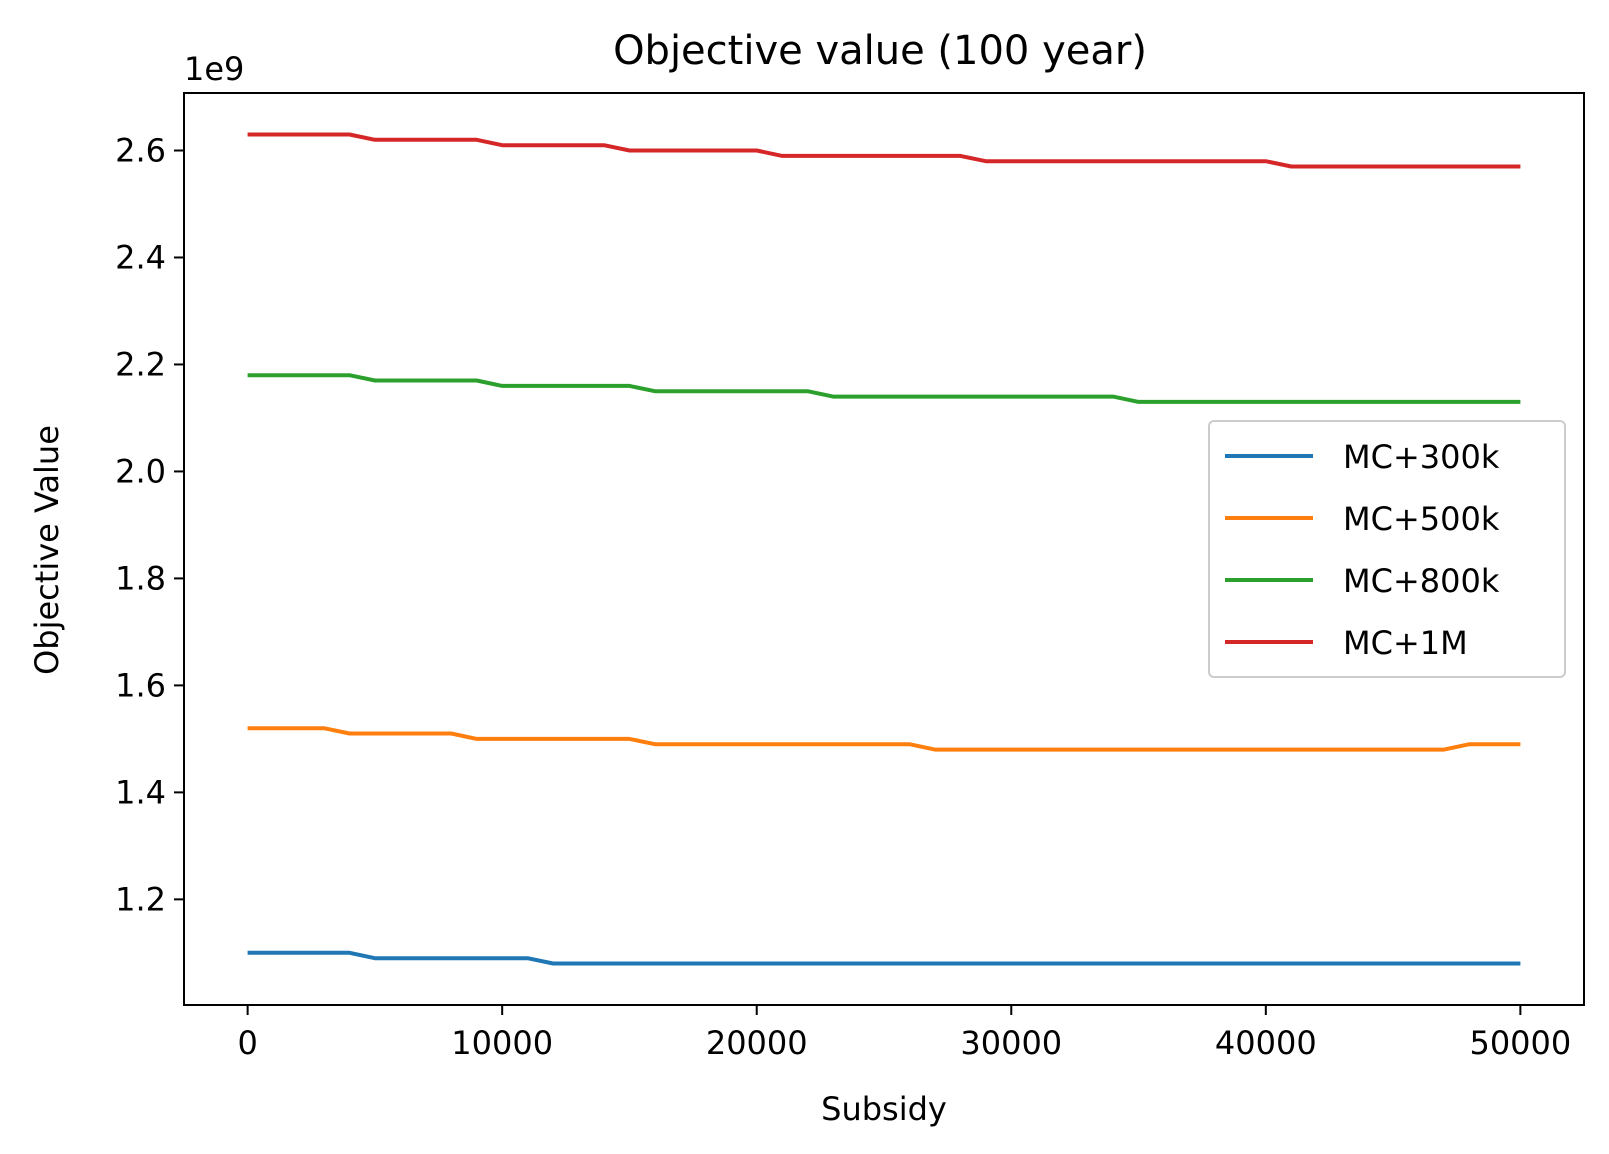  What do you see at coordinates (140, 364) in the screenshot?
I see `y-tick-label: 2.2` at bounding box center [140, 364].